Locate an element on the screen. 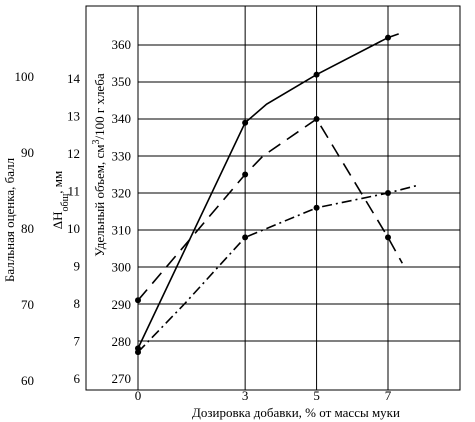 The width and height of the screenshot is (475, 422). dh-tick-label: 10 is located at coordinates (73, 228).